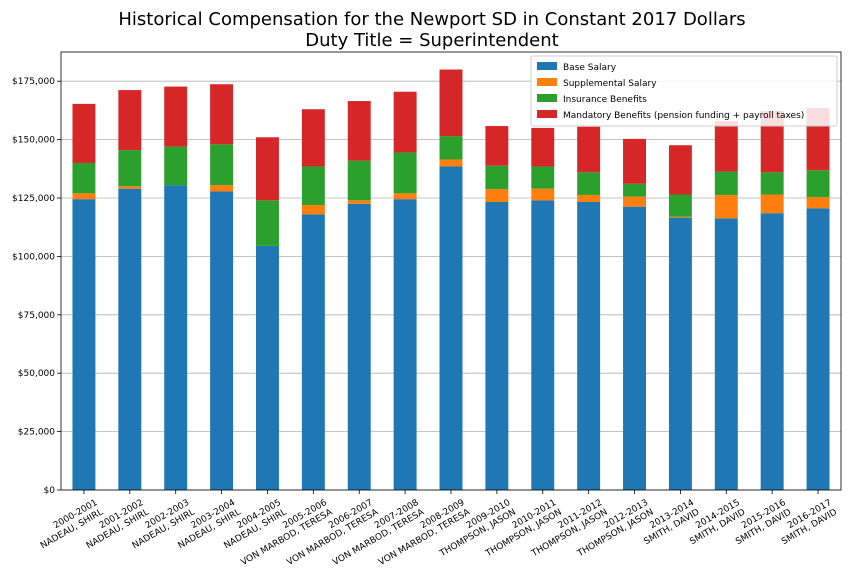 The width and height of the screenshot is (864, 576). What do you see at coordinates (33, 199) in the screenshot?
I see `y-tick-label: $125,000` at bounding box center [33, 199].